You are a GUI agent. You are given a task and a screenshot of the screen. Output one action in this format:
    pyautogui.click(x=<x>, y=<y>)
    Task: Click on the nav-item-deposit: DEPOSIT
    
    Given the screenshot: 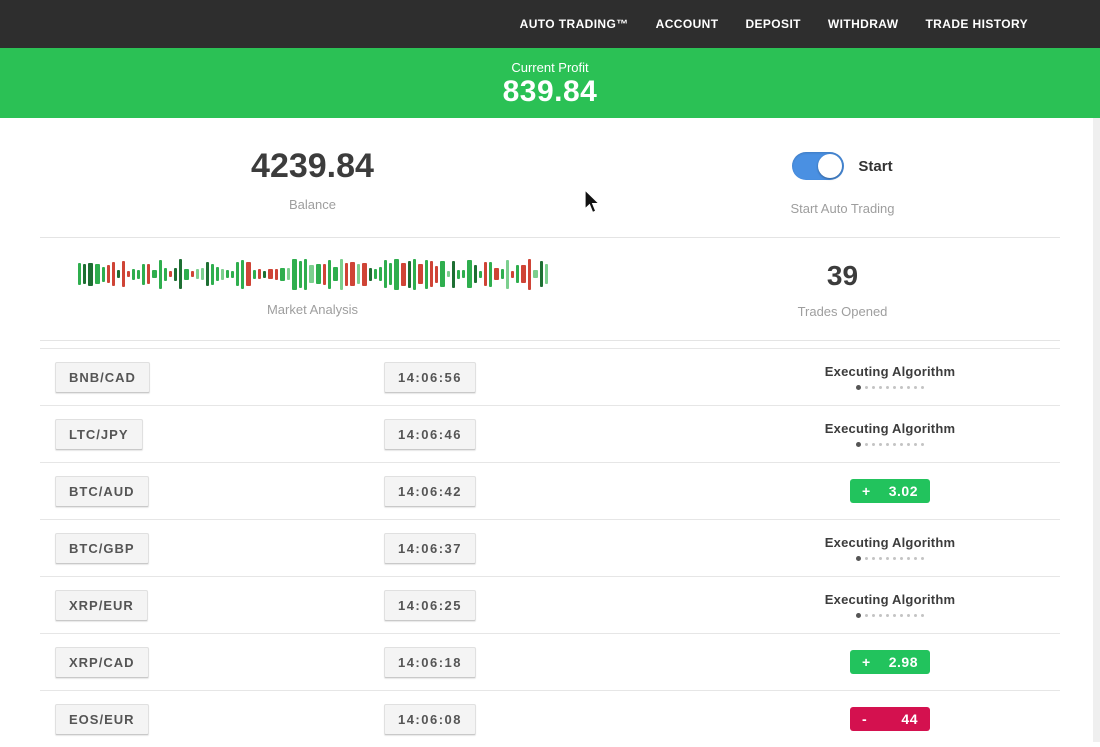 What is the action you would take?
    pyautogui.click(x=773, y=24)
    